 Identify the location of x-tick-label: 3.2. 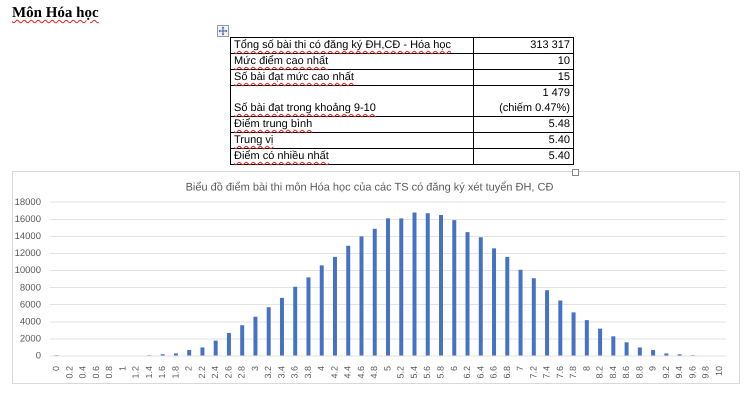
(268, 372).